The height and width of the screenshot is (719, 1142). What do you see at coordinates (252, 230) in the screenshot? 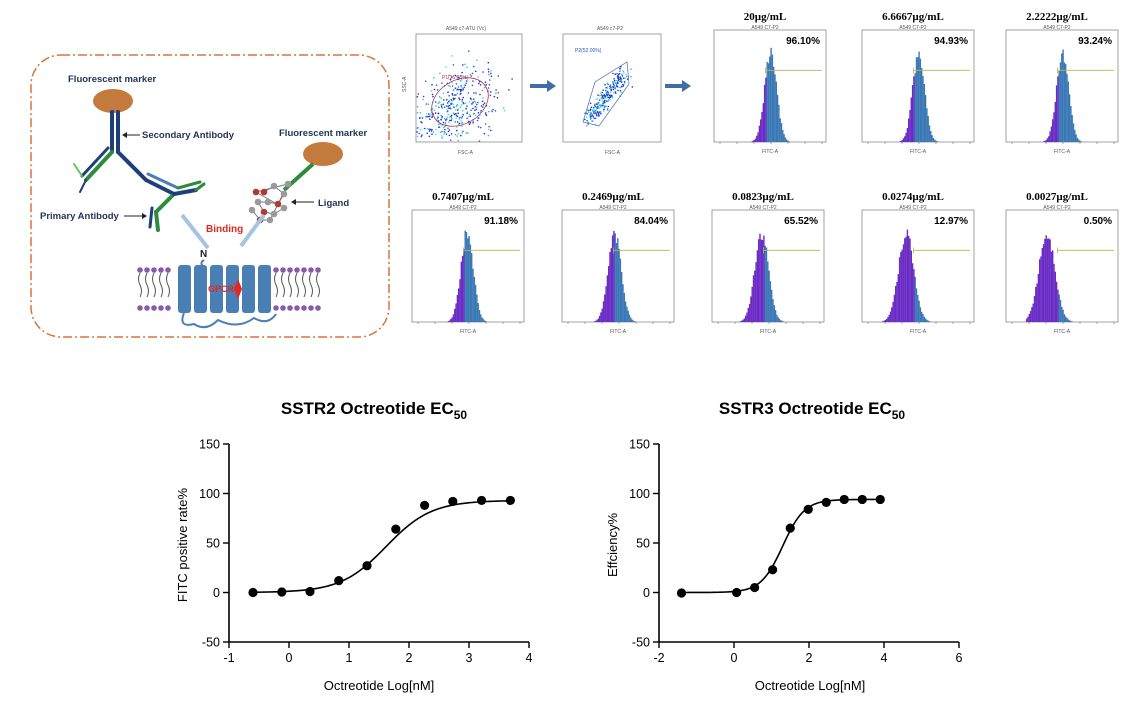
I see `binding-arrow-right` at bounding box center [252, 230].